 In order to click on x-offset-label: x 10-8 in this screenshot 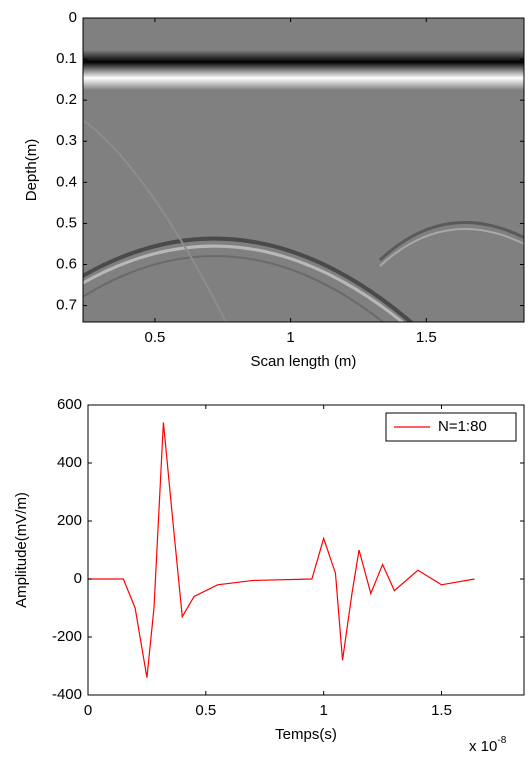, I will do `click(488, 745)`.